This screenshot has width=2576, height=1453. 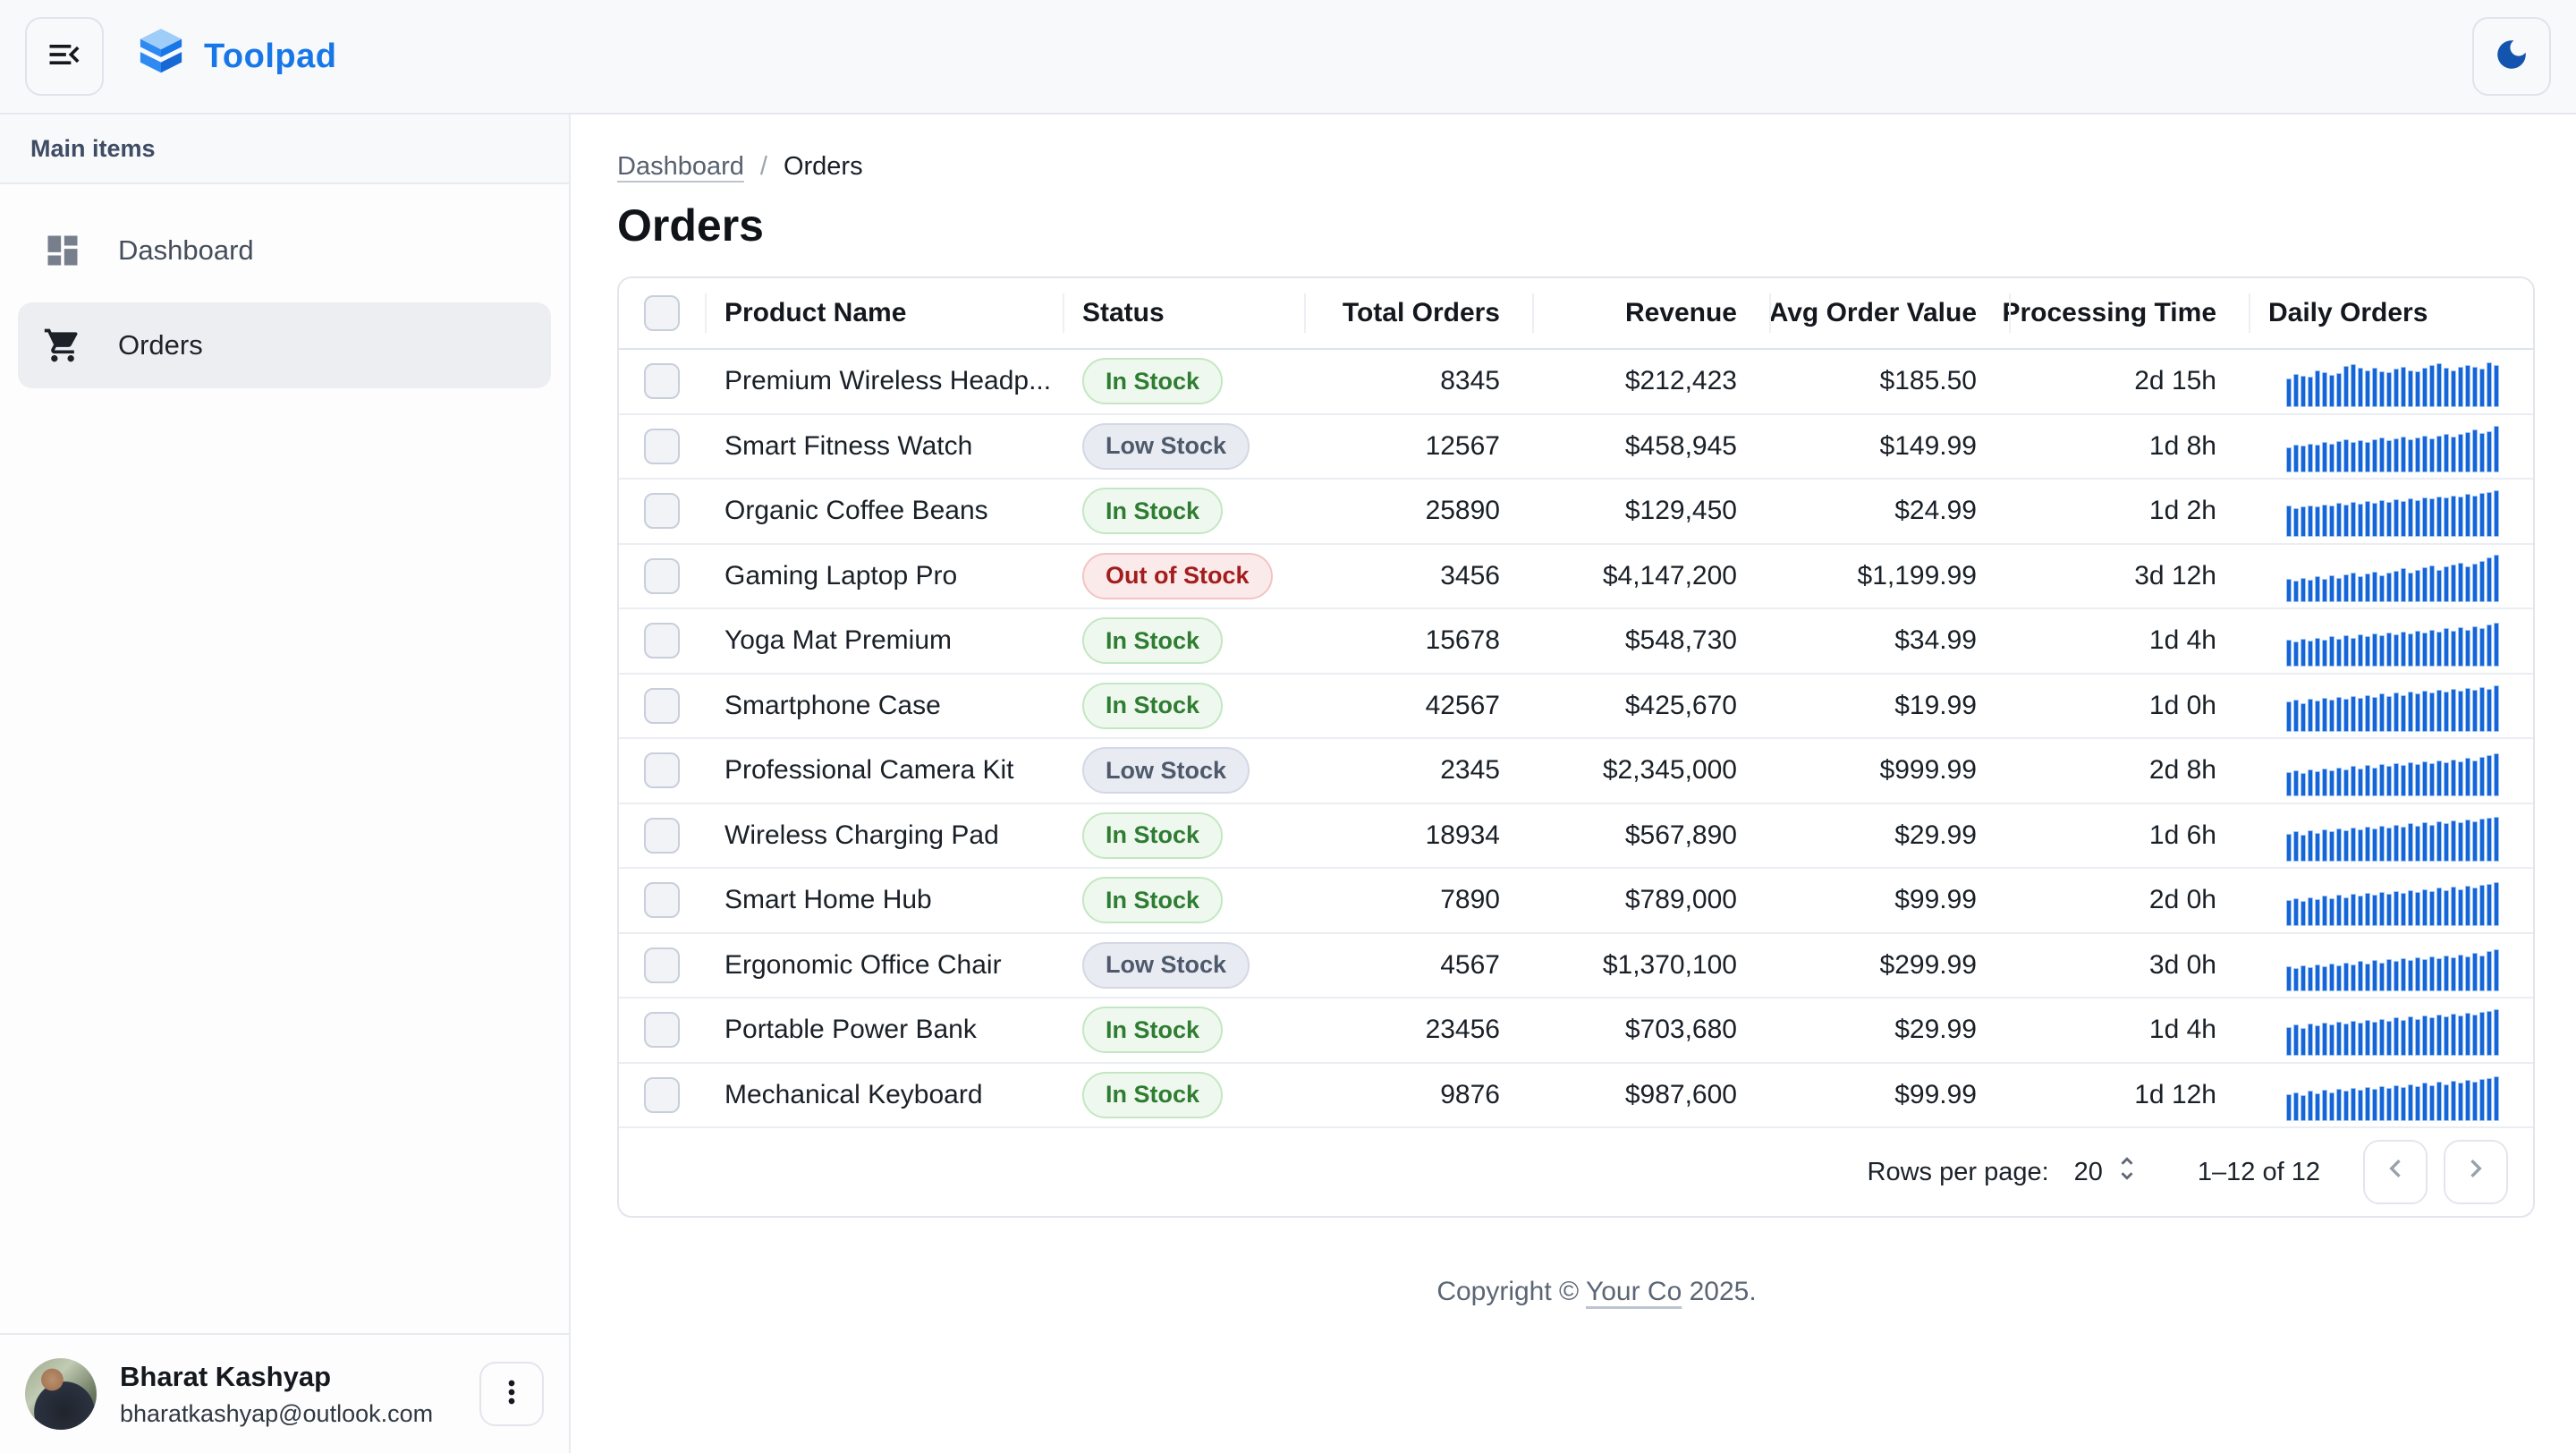 What do you see at coordinates (2435, 1172) in the screenshot?
I see `pager-buttons` at bounding box center [2435, 1172].